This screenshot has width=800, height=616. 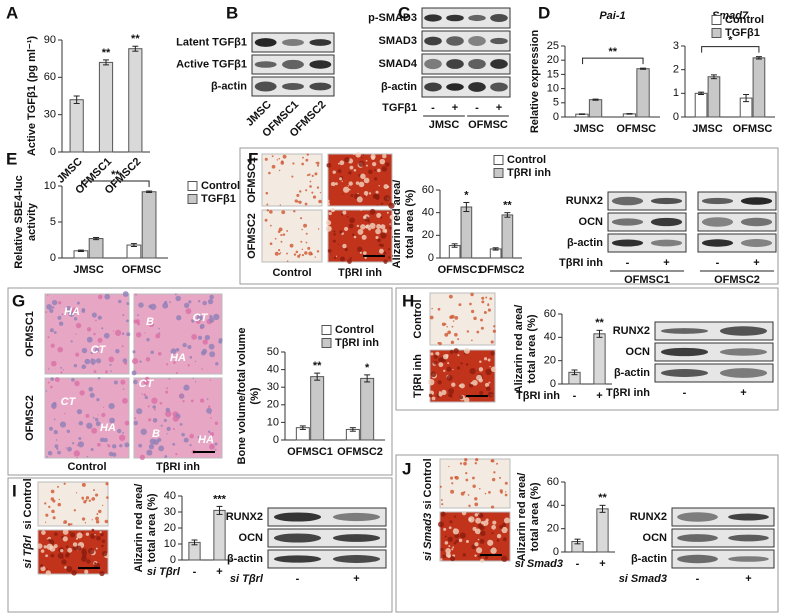 I want to click on panel-letter: I, so click(x=14, y=490).